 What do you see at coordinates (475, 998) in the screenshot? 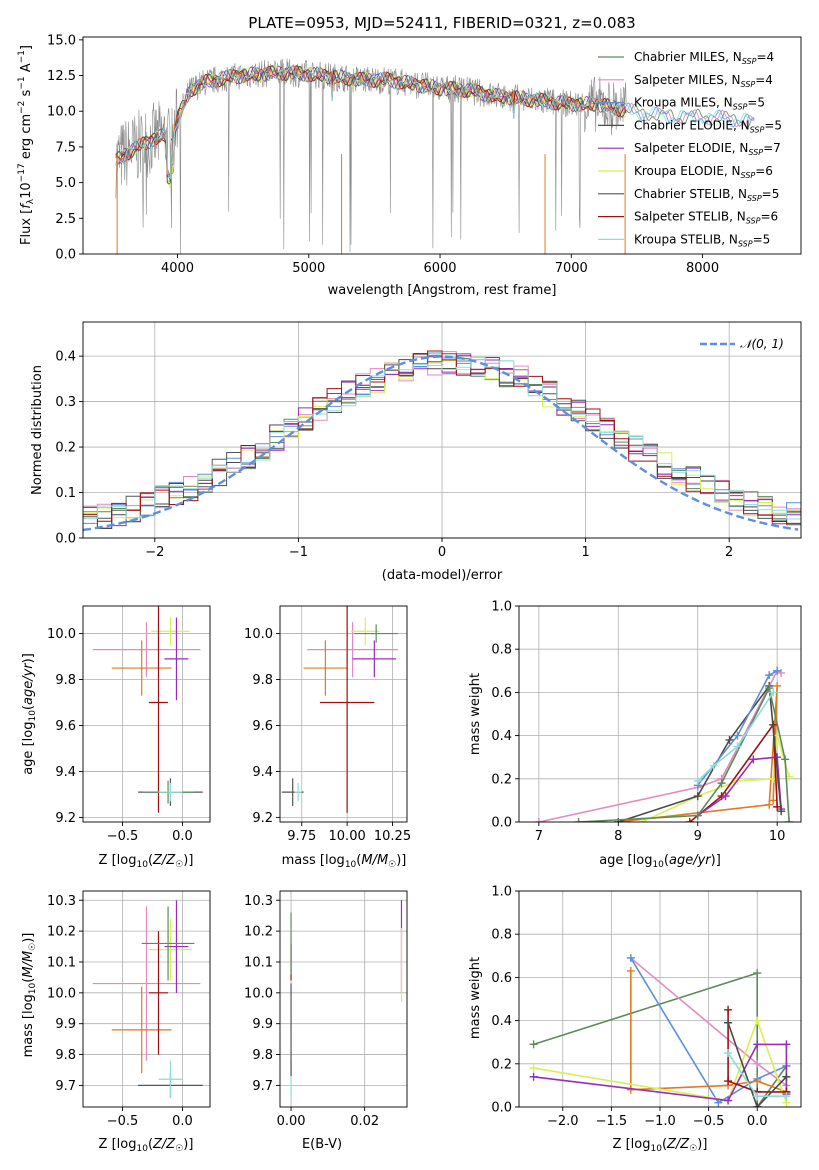
I see `wZ-ylabel: mass weight` at bounding box center [475, 998].